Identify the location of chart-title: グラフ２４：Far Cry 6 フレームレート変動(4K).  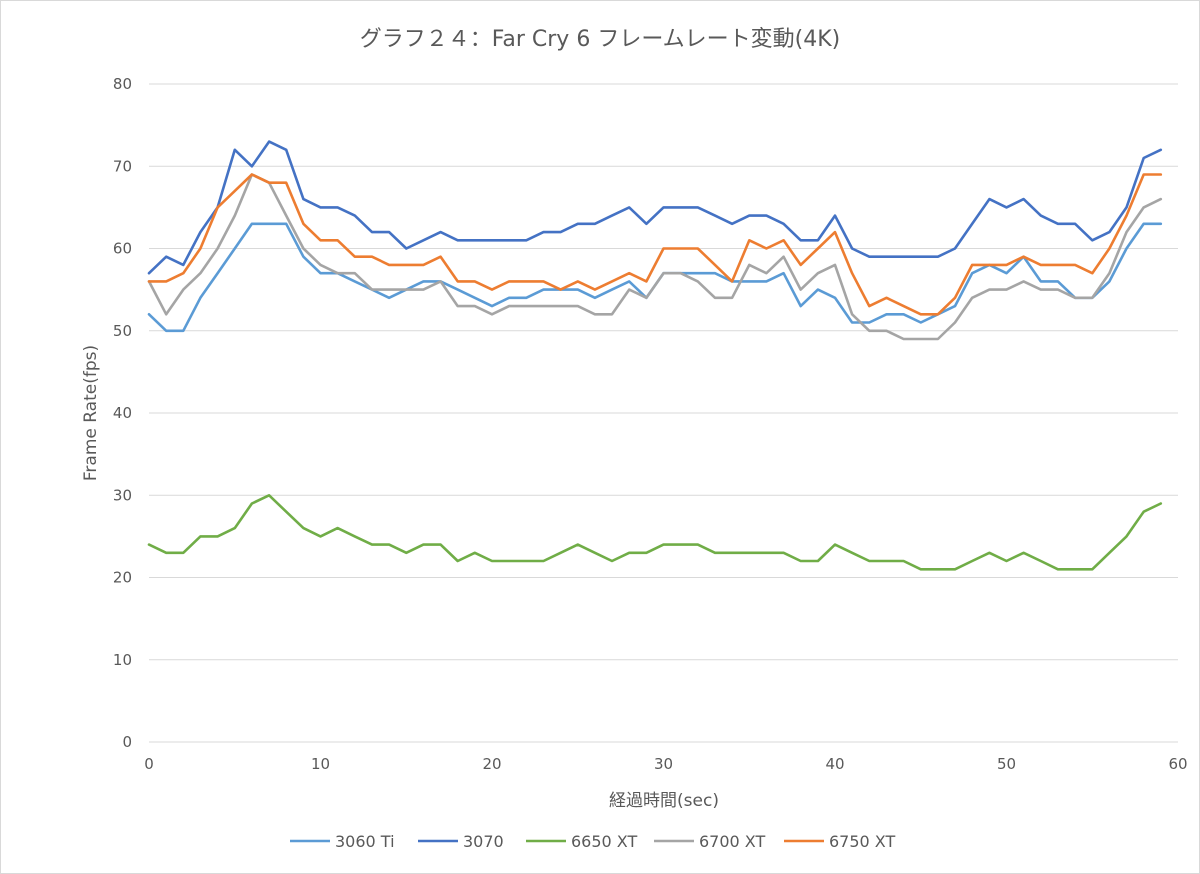
(600, 39).